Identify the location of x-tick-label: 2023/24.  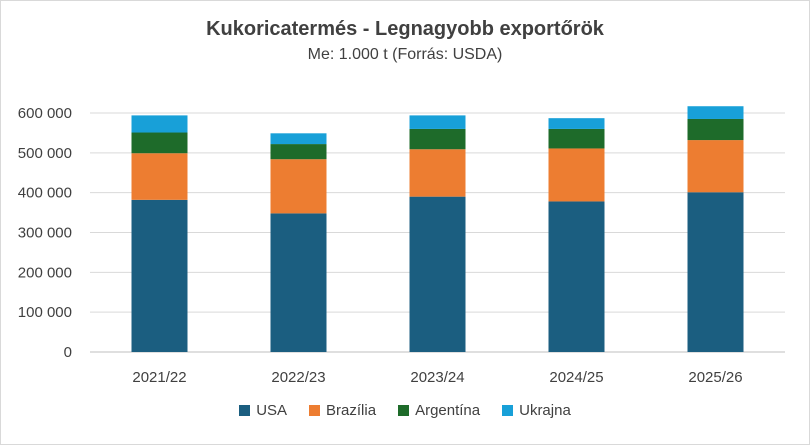
(437, 377).